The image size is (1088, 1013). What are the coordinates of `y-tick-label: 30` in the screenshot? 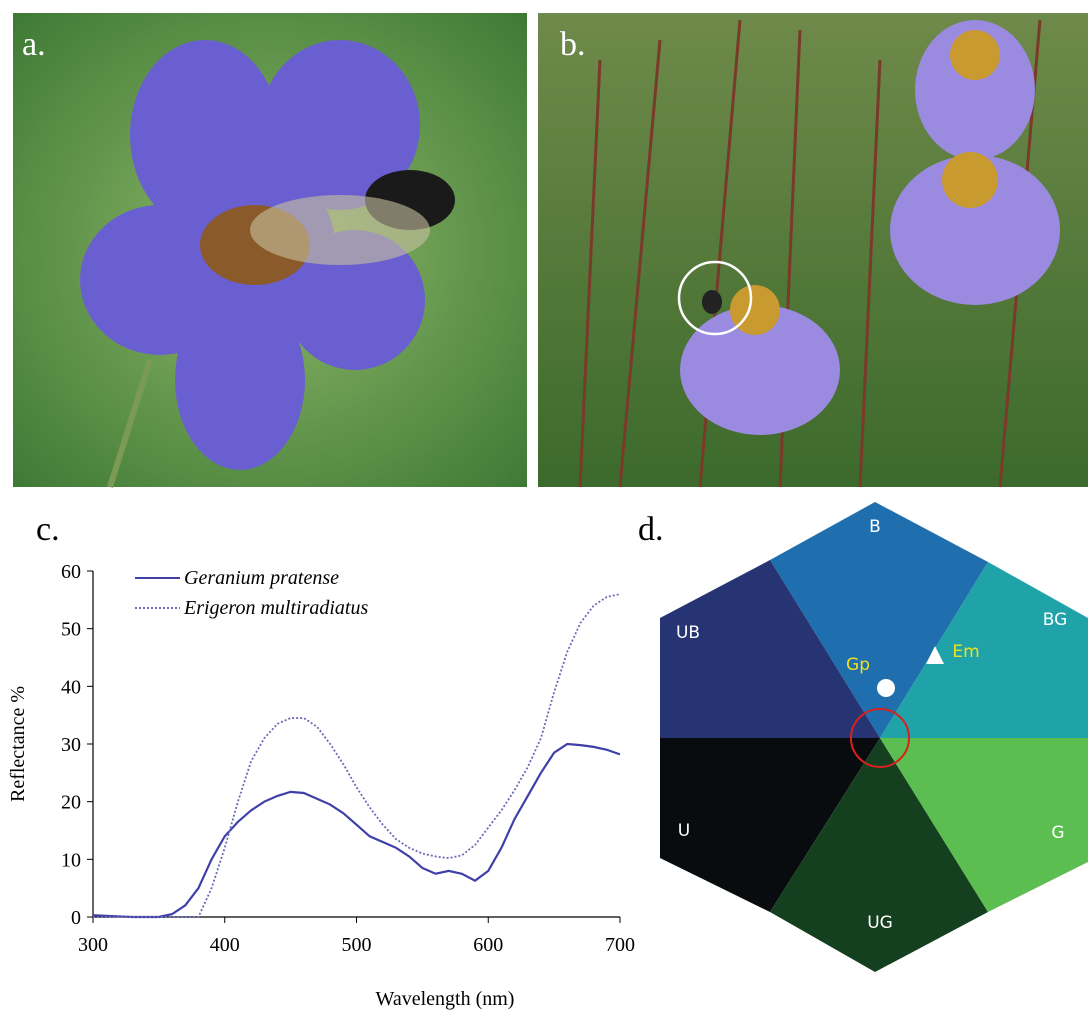 It's located at (71, 745).